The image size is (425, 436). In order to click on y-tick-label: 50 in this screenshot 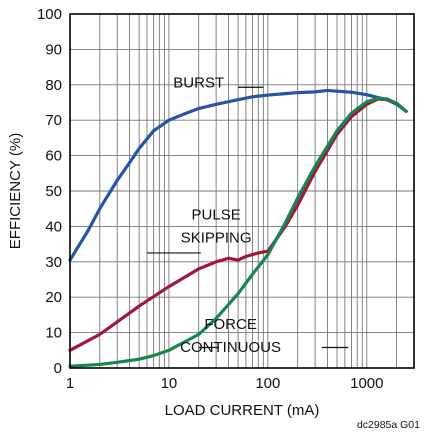, I will do `click(53, 191)`.